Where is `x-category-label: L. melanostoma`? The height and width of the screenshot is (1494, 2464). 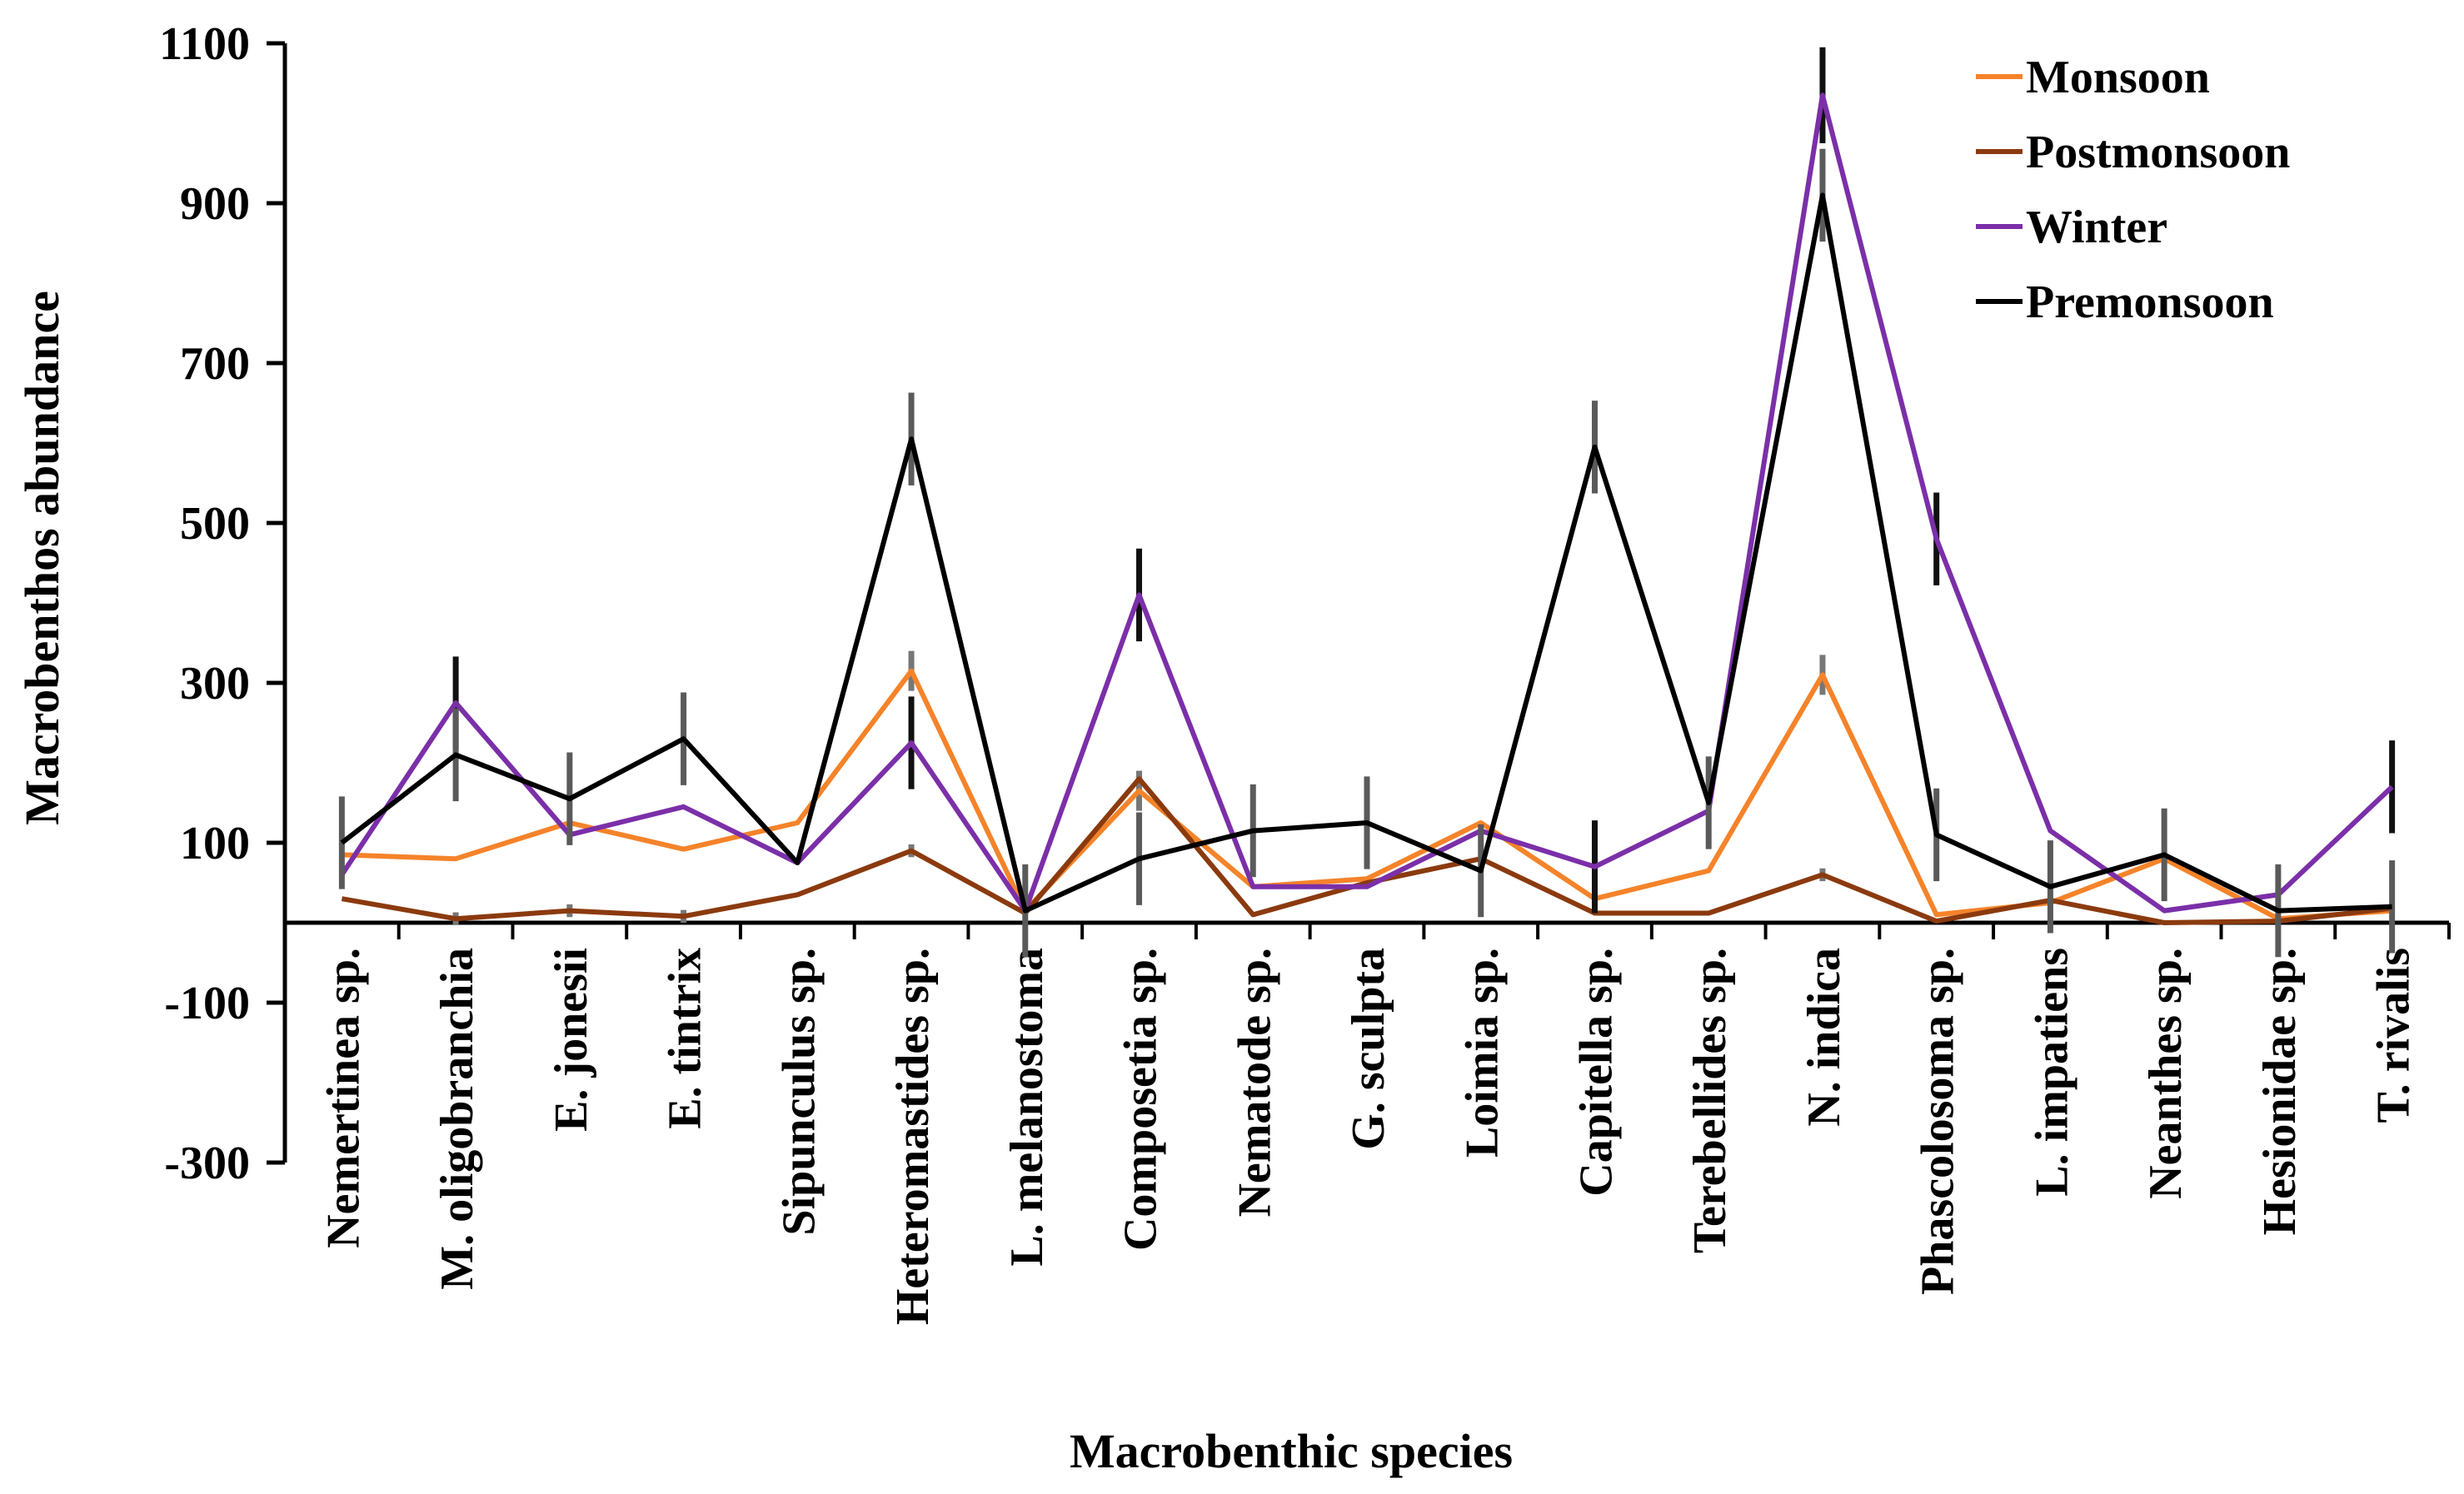 x-category-label: L. melanostoma is located at coordinates (1027, 1107).